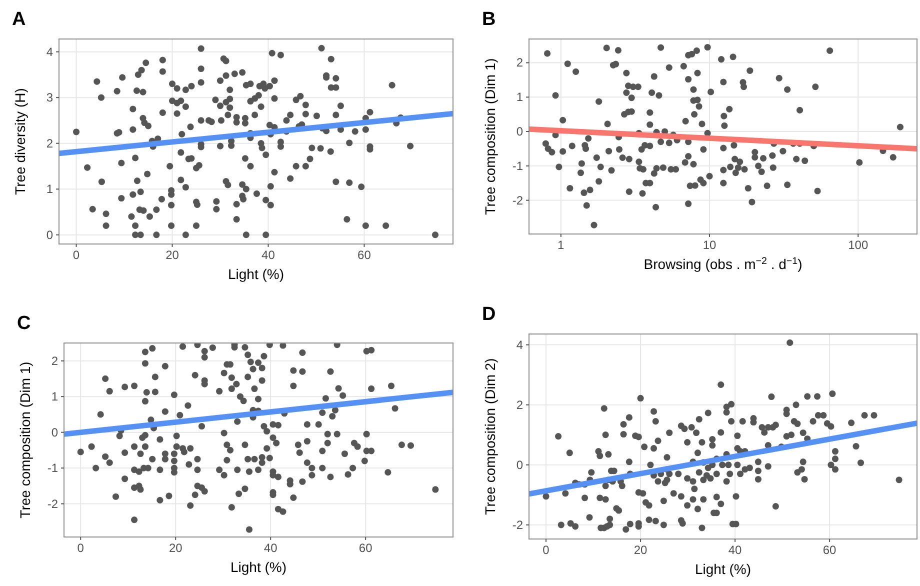  Describe the element at coordinates (19, 19) in the screenshot. I see `chart-title: A` at that location.